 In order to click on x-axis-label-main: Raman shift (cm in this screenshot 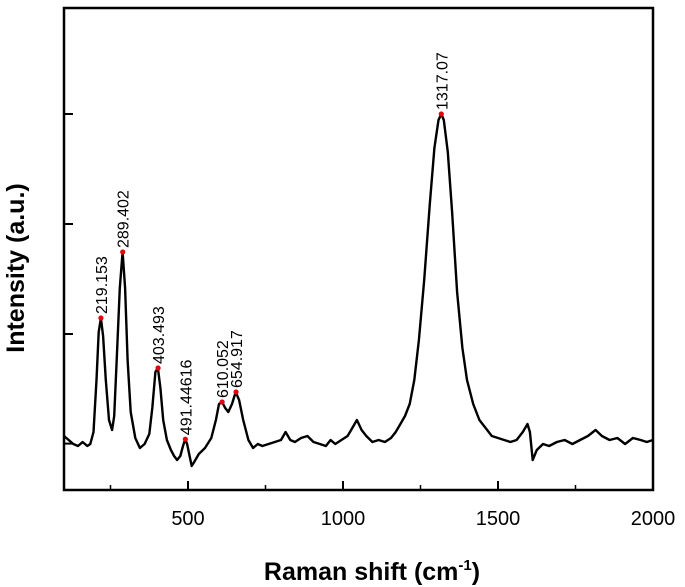, I will do `click(361, 572)`.